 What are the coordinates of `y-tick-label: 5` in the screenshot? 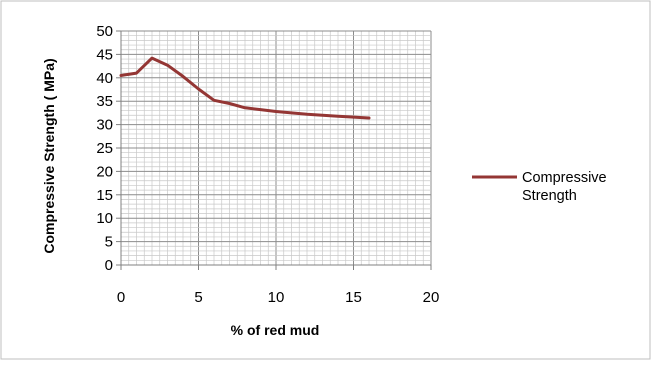 It's located at (109, 242).